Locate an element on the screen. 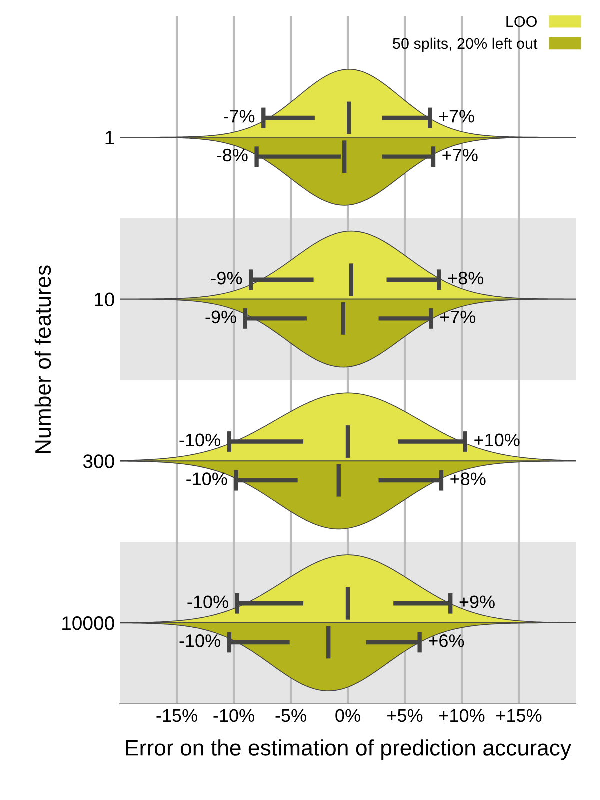 Image resolution: width=600 pixels, height=800 pixels. annotation: -7% is located at coordinates (239, 116).